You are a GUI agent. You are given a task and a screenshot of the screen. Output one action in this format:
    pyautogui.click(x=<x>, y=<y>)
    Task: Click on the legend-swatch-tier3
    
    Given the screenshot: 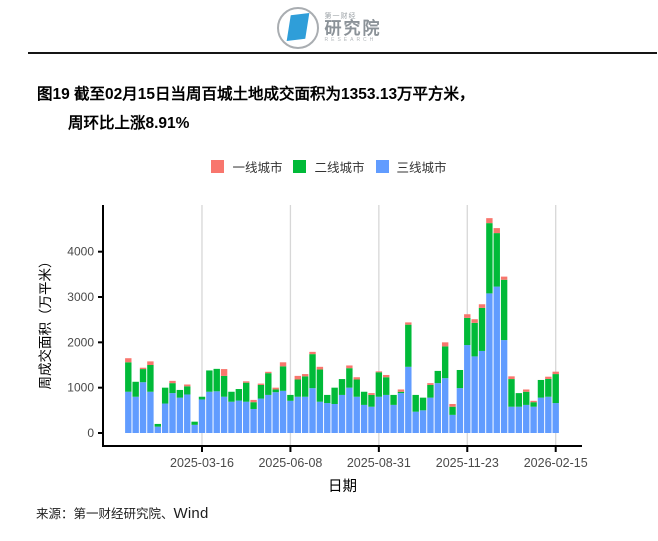 What is the action you would take?
    pyautogui.click(x=382, y=166)
    